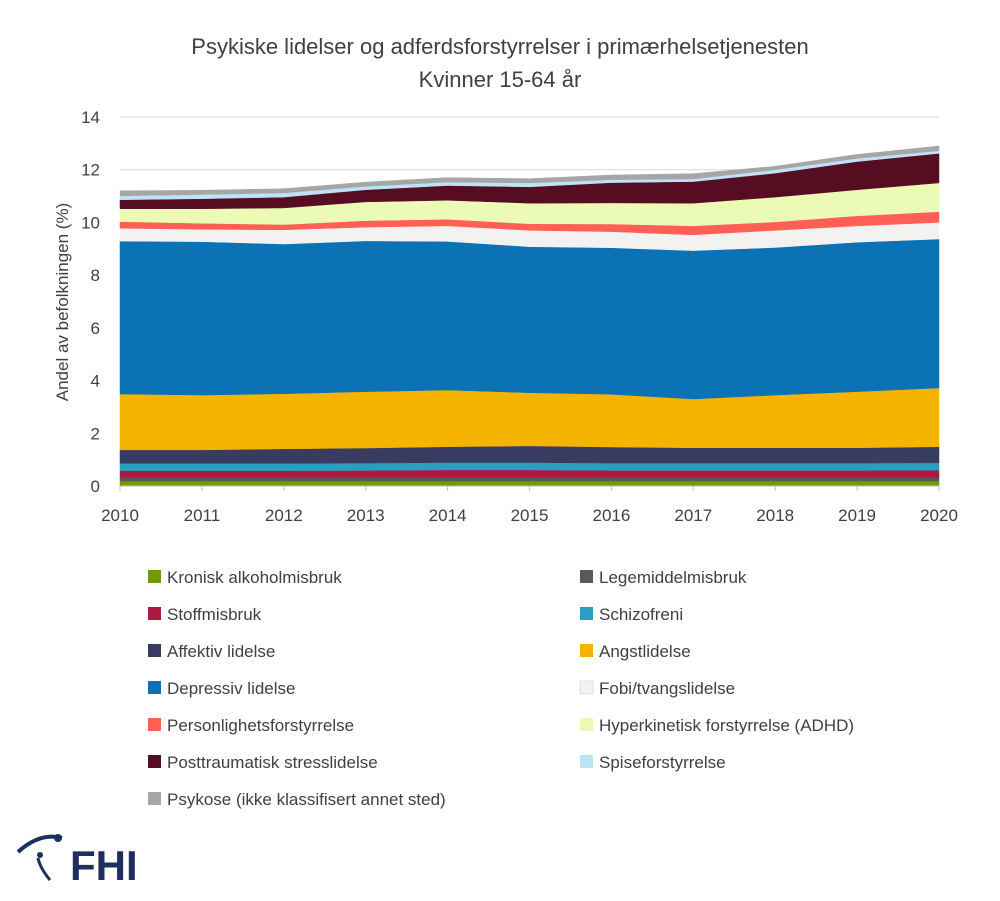  What do you see at coordinates (104, 865) in the screenshot?
I see `logo-text: FHI` at bounding box center [104, 865].